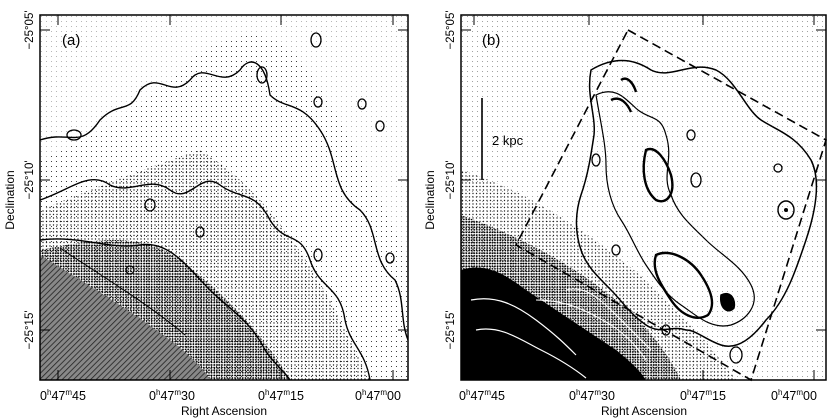 Image resolution: width=830 pixels, height=420 pixels. Describe the element at coordinates (508, 140) in the screenshot. I see `panel-b-scale-bar-label: 2 kpc` at that location.